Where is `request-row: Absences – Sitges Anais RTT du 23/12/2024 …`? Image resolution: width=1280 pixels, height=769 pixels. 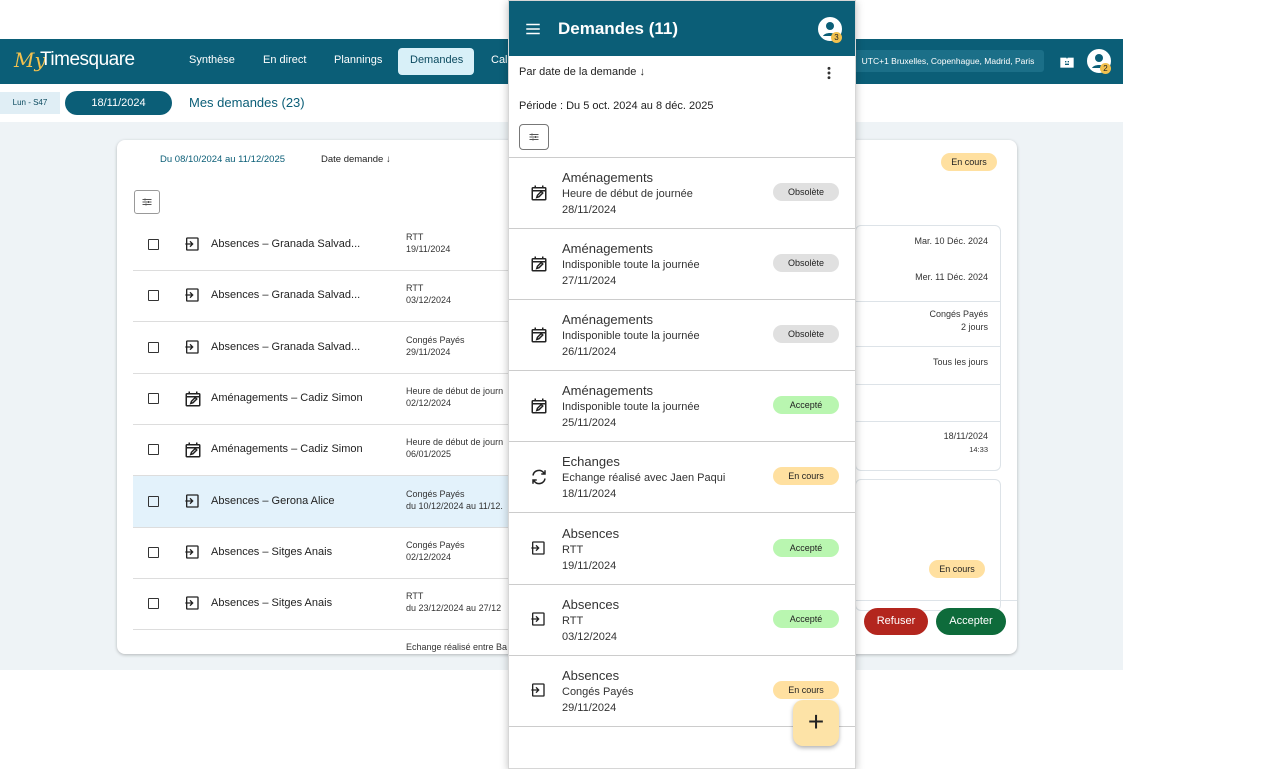 request-row: Absences – Sitges Anais RTT du 23/12/2024 … is located at coordinates (321, 604).